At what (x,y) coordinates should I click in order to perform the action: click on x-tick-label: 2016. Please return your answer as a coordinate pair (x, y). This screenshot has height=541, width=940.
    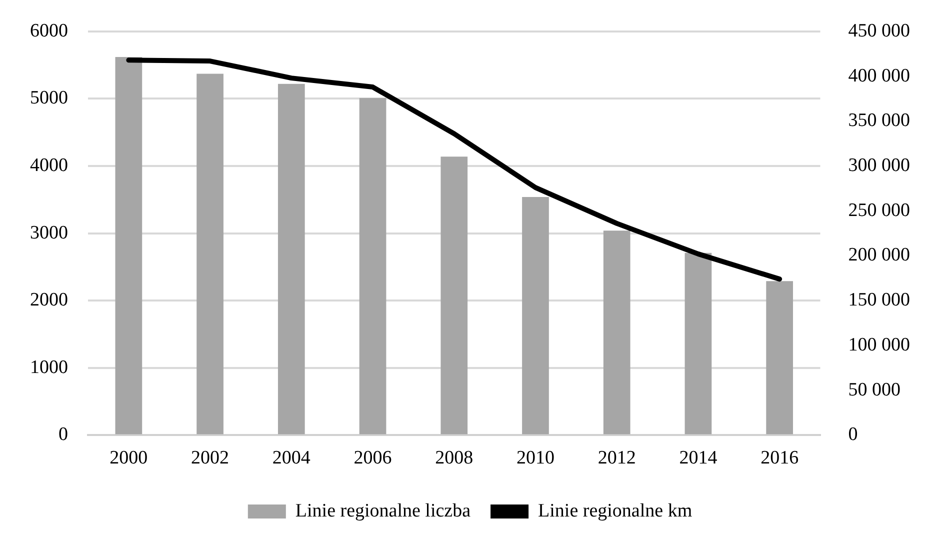
    Looking at the image, I should click on (779, 458).